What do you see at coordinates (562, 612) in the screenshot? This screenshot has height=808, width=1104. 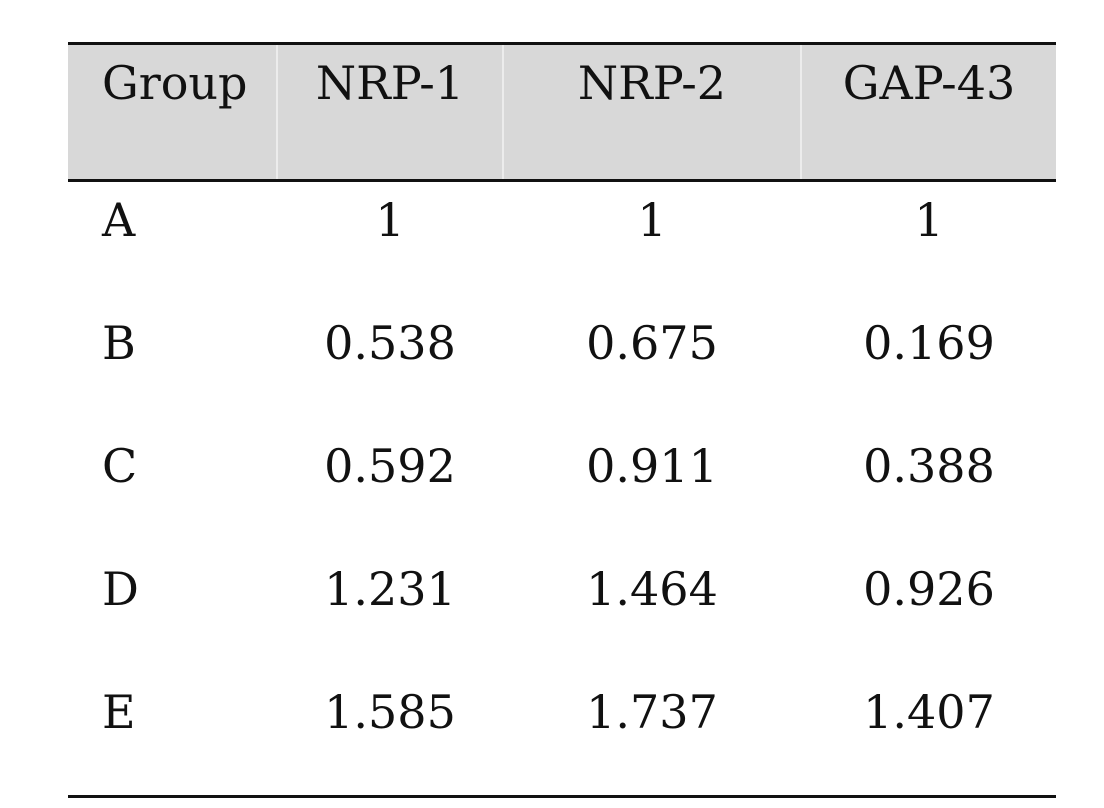 I see `table-row: D 1.231 1.464 0.926` at bounding box center [562, 612].